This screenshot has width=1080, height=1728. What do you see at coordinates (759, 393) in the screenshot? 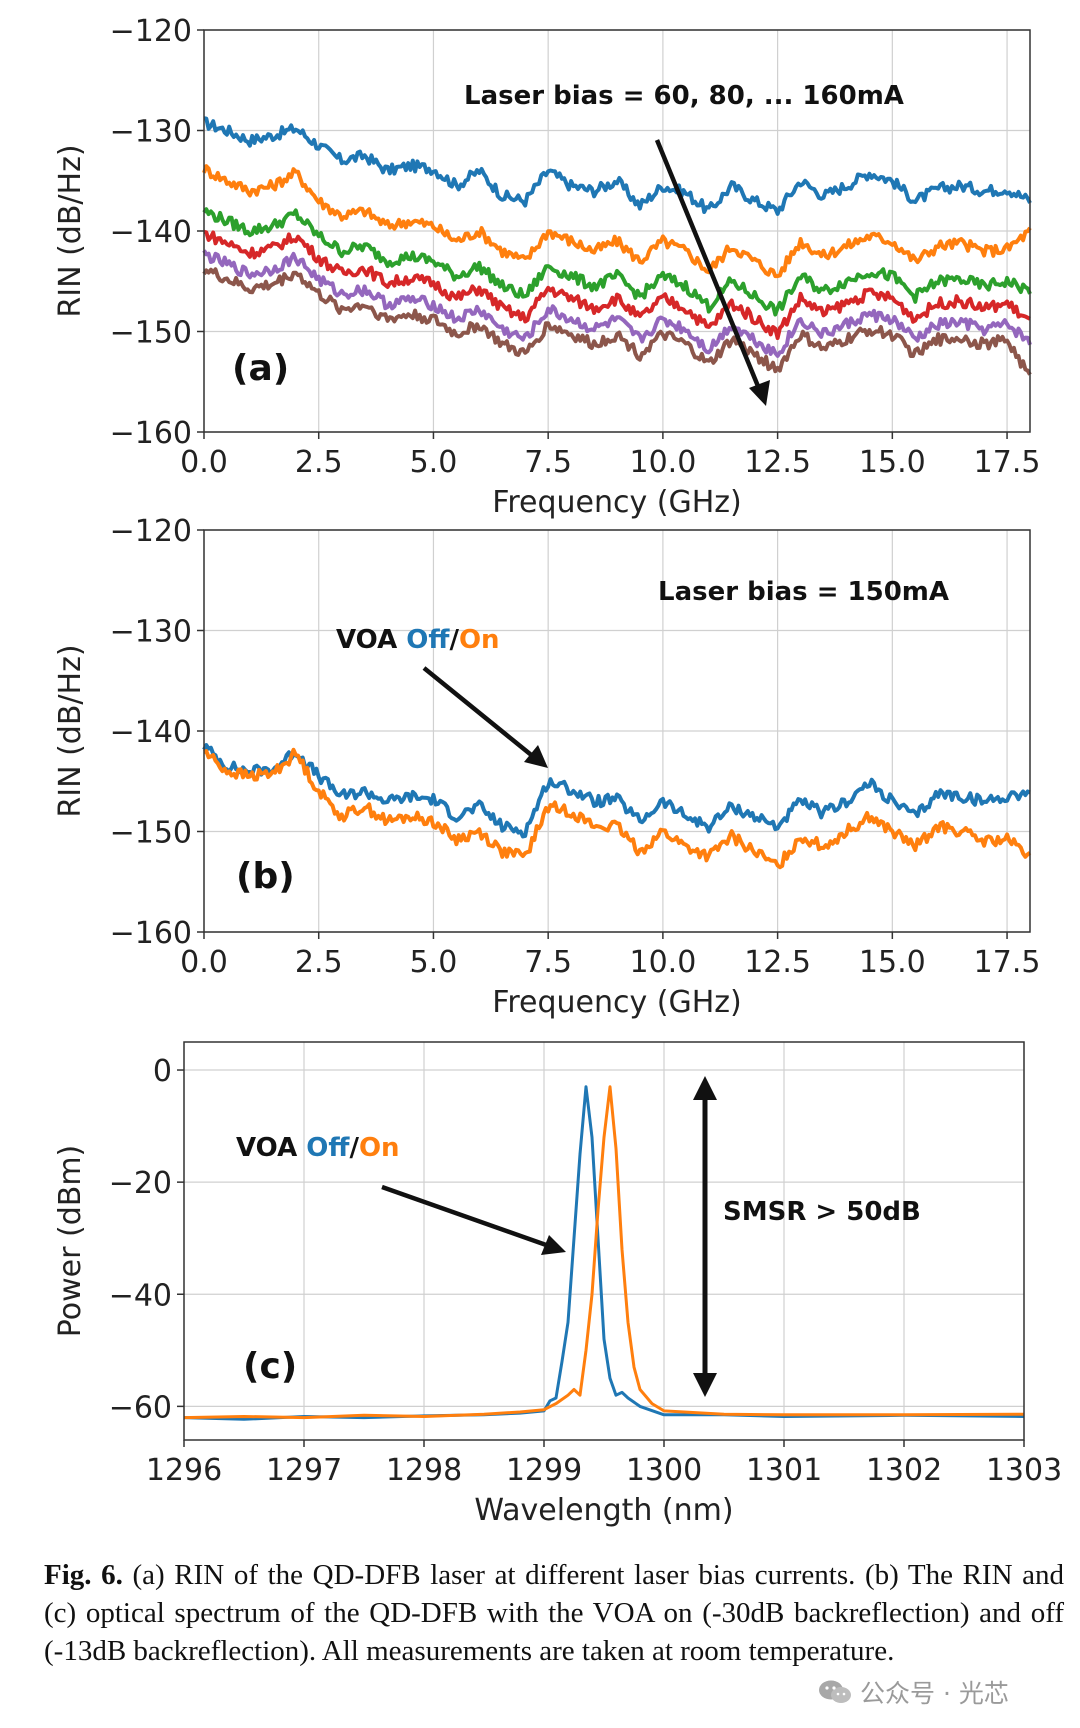
I see `panel-a-arrowhead` at bounding box center [759, 393].